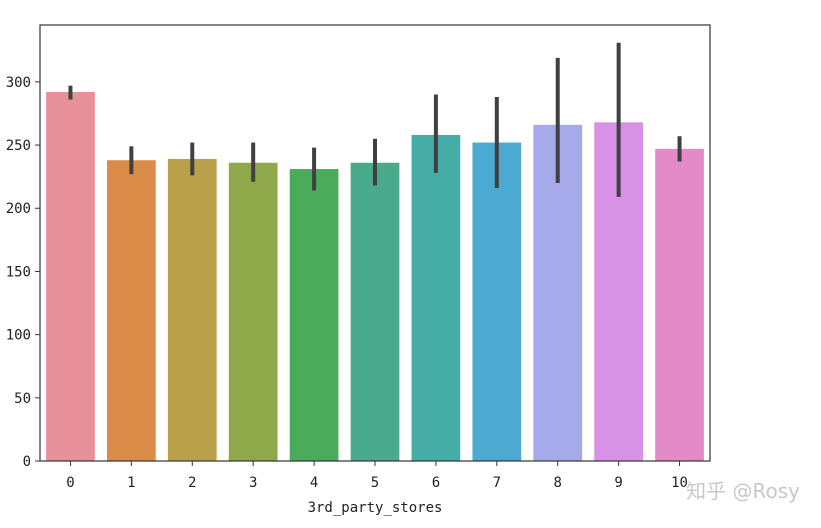 The height and width of the screenshot is (528, 821). What do you see at coordinates (70, 483) in the screenshot?
I see `x-tick-label-0: 0` at bounding box center [70, 483].